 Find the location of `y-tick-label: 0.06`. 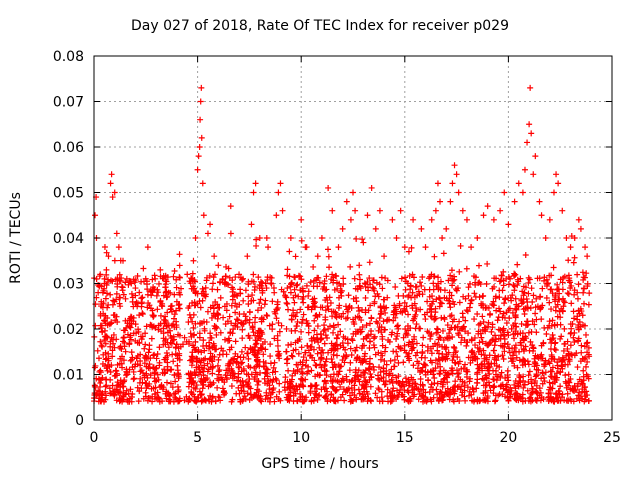

y-tick-label: 0.06 is located at coordinates (68, 148).